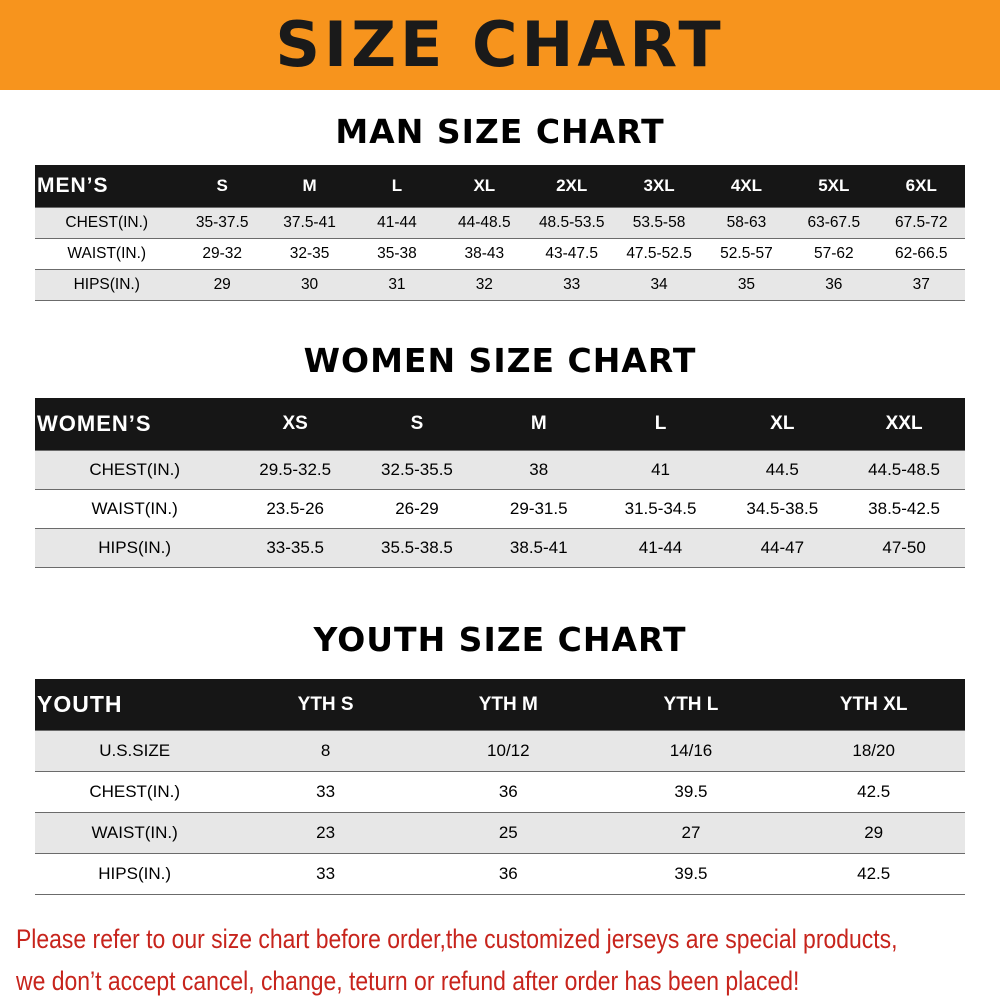  I want to click on table-corner-label: YOUTH, so click(135, 705).